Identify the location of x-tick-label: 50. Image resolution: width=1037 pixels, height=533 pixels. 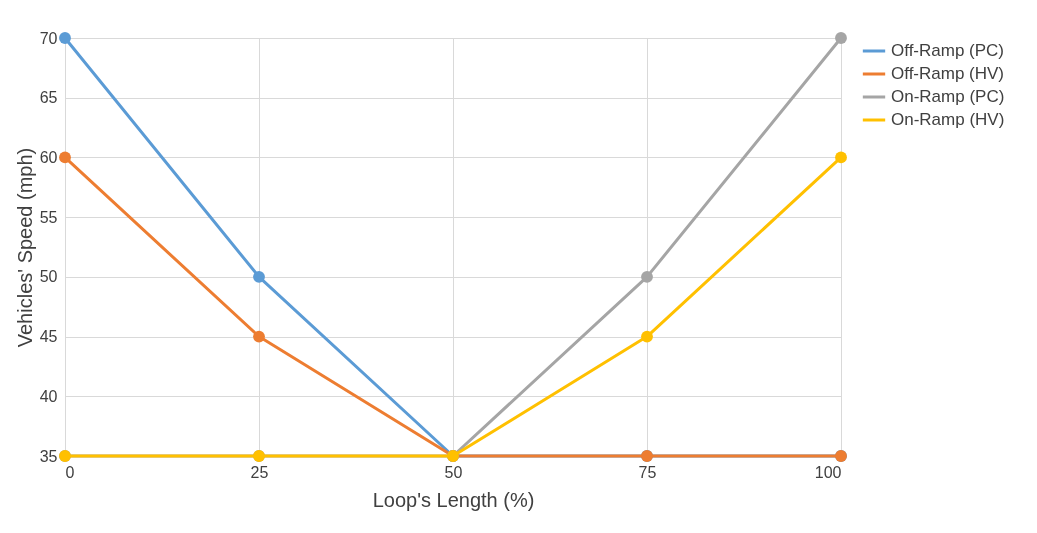
(453, 472).